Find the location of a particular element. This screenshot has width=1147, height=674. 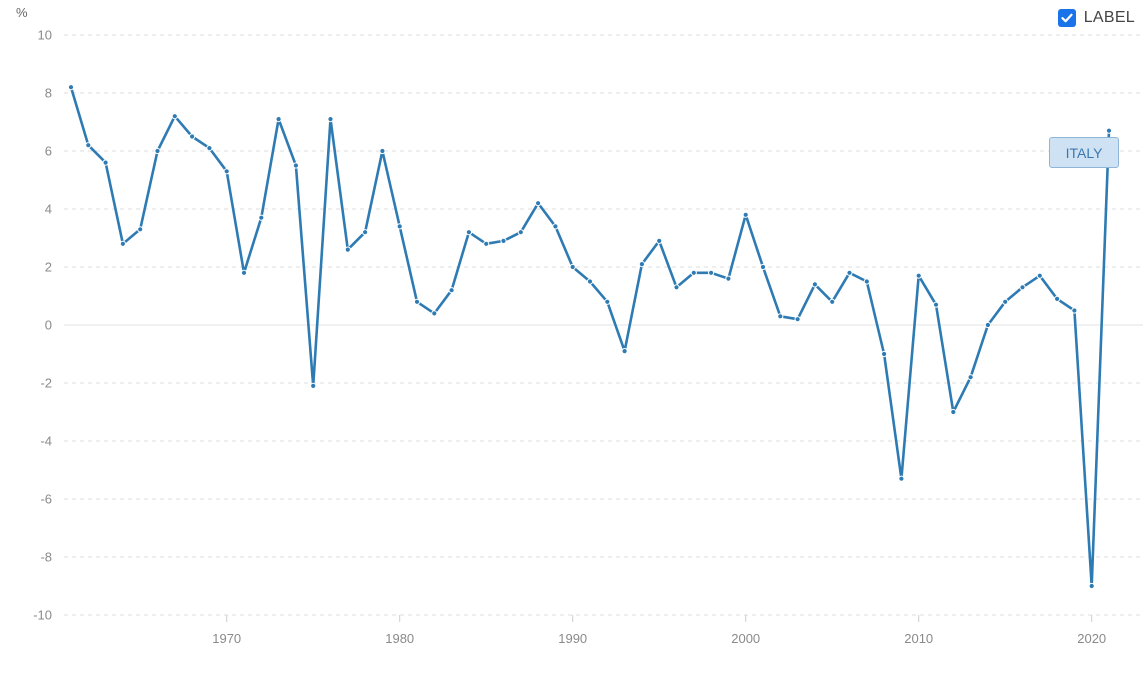

x-tick-label: 2000 is located at coordinates (745, 638).